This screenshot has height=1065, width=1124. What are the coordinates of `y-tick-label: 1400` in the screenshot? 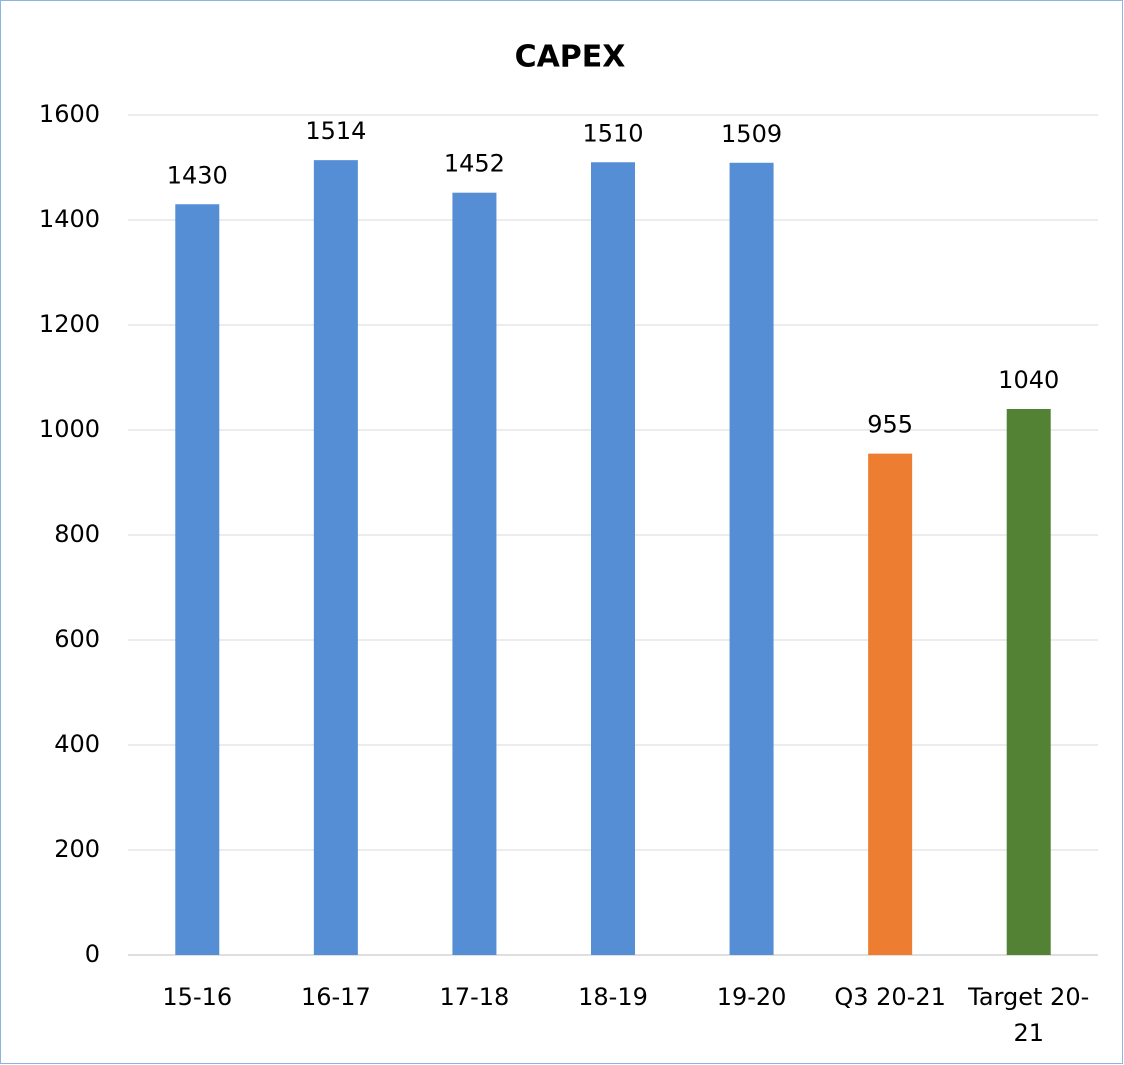 It's located at (69, 219).